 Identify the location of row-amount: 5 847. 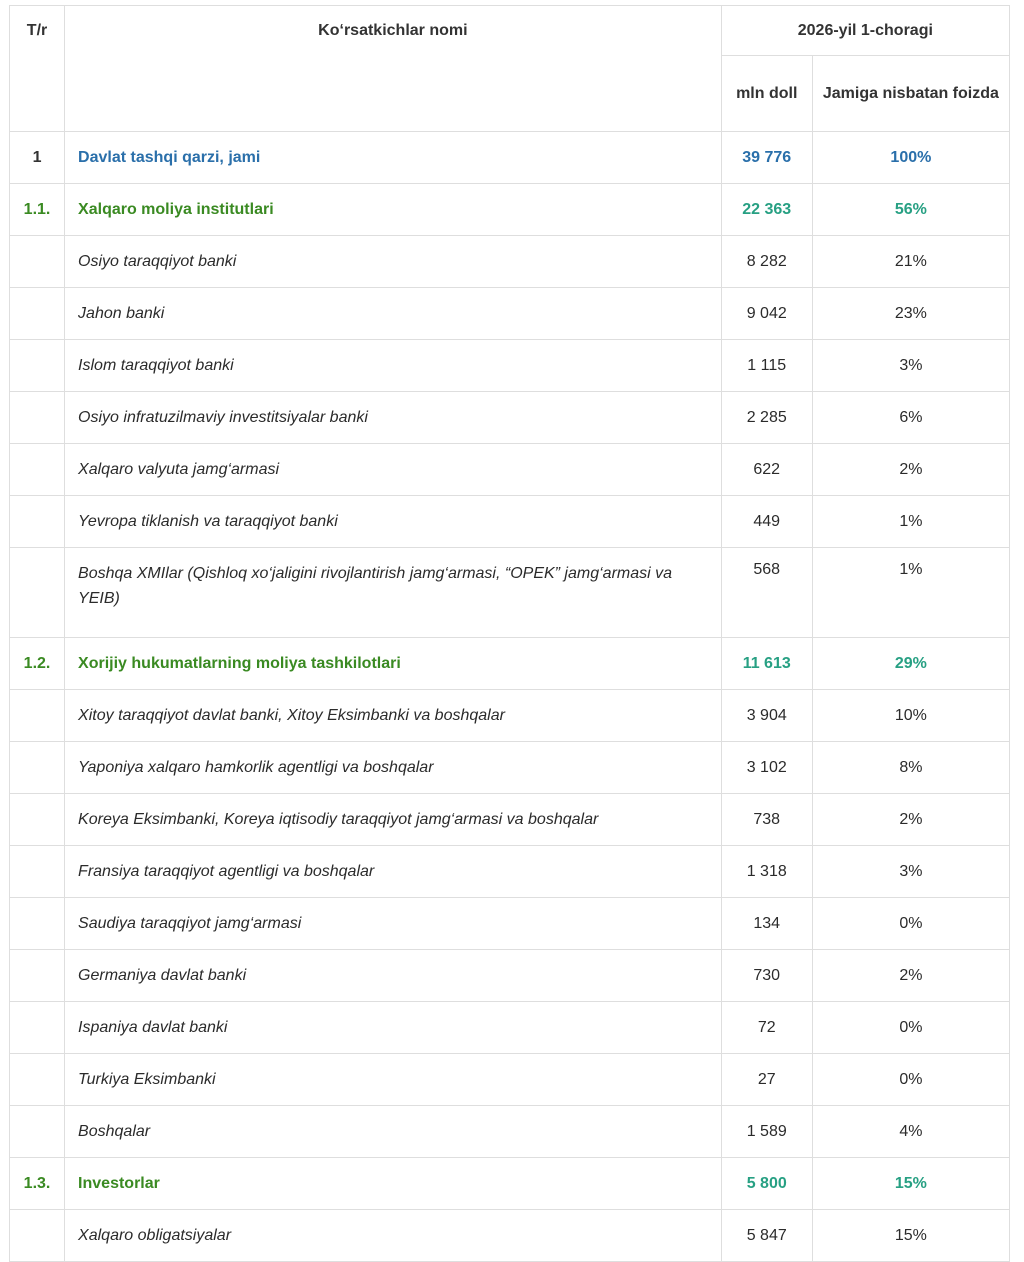
(766, 1235).